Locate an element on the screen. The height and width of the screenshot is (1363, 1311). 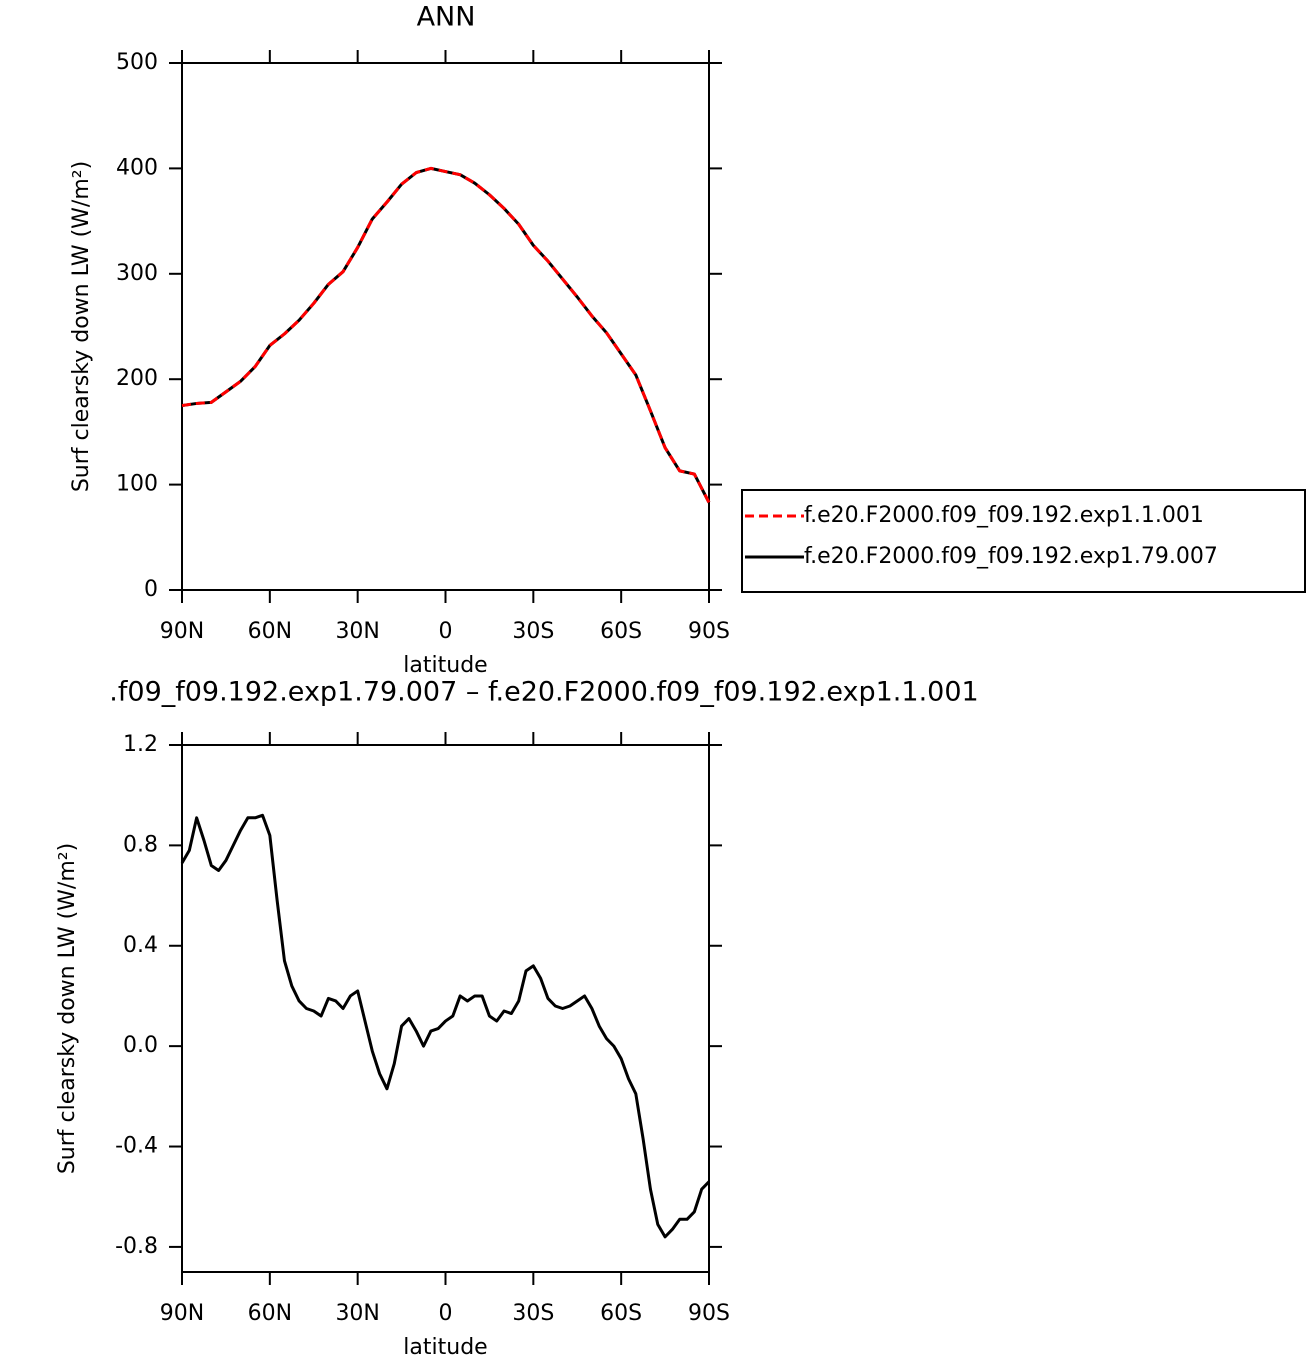
y-tick-label: 100 is located at coordinates (137, 484).